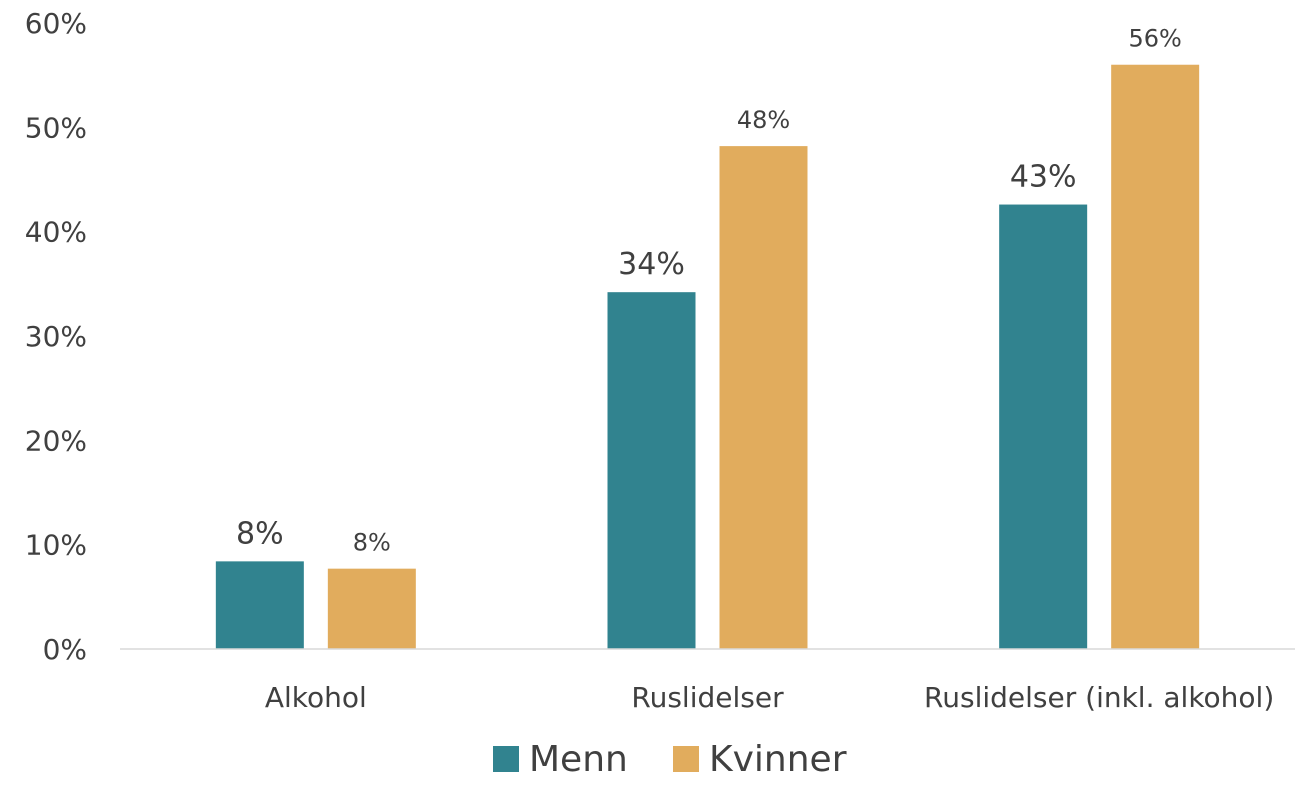  Describe the element at coordinates (56, 23) in the screenshot. I see `y-tick-label: 60%` at that location.